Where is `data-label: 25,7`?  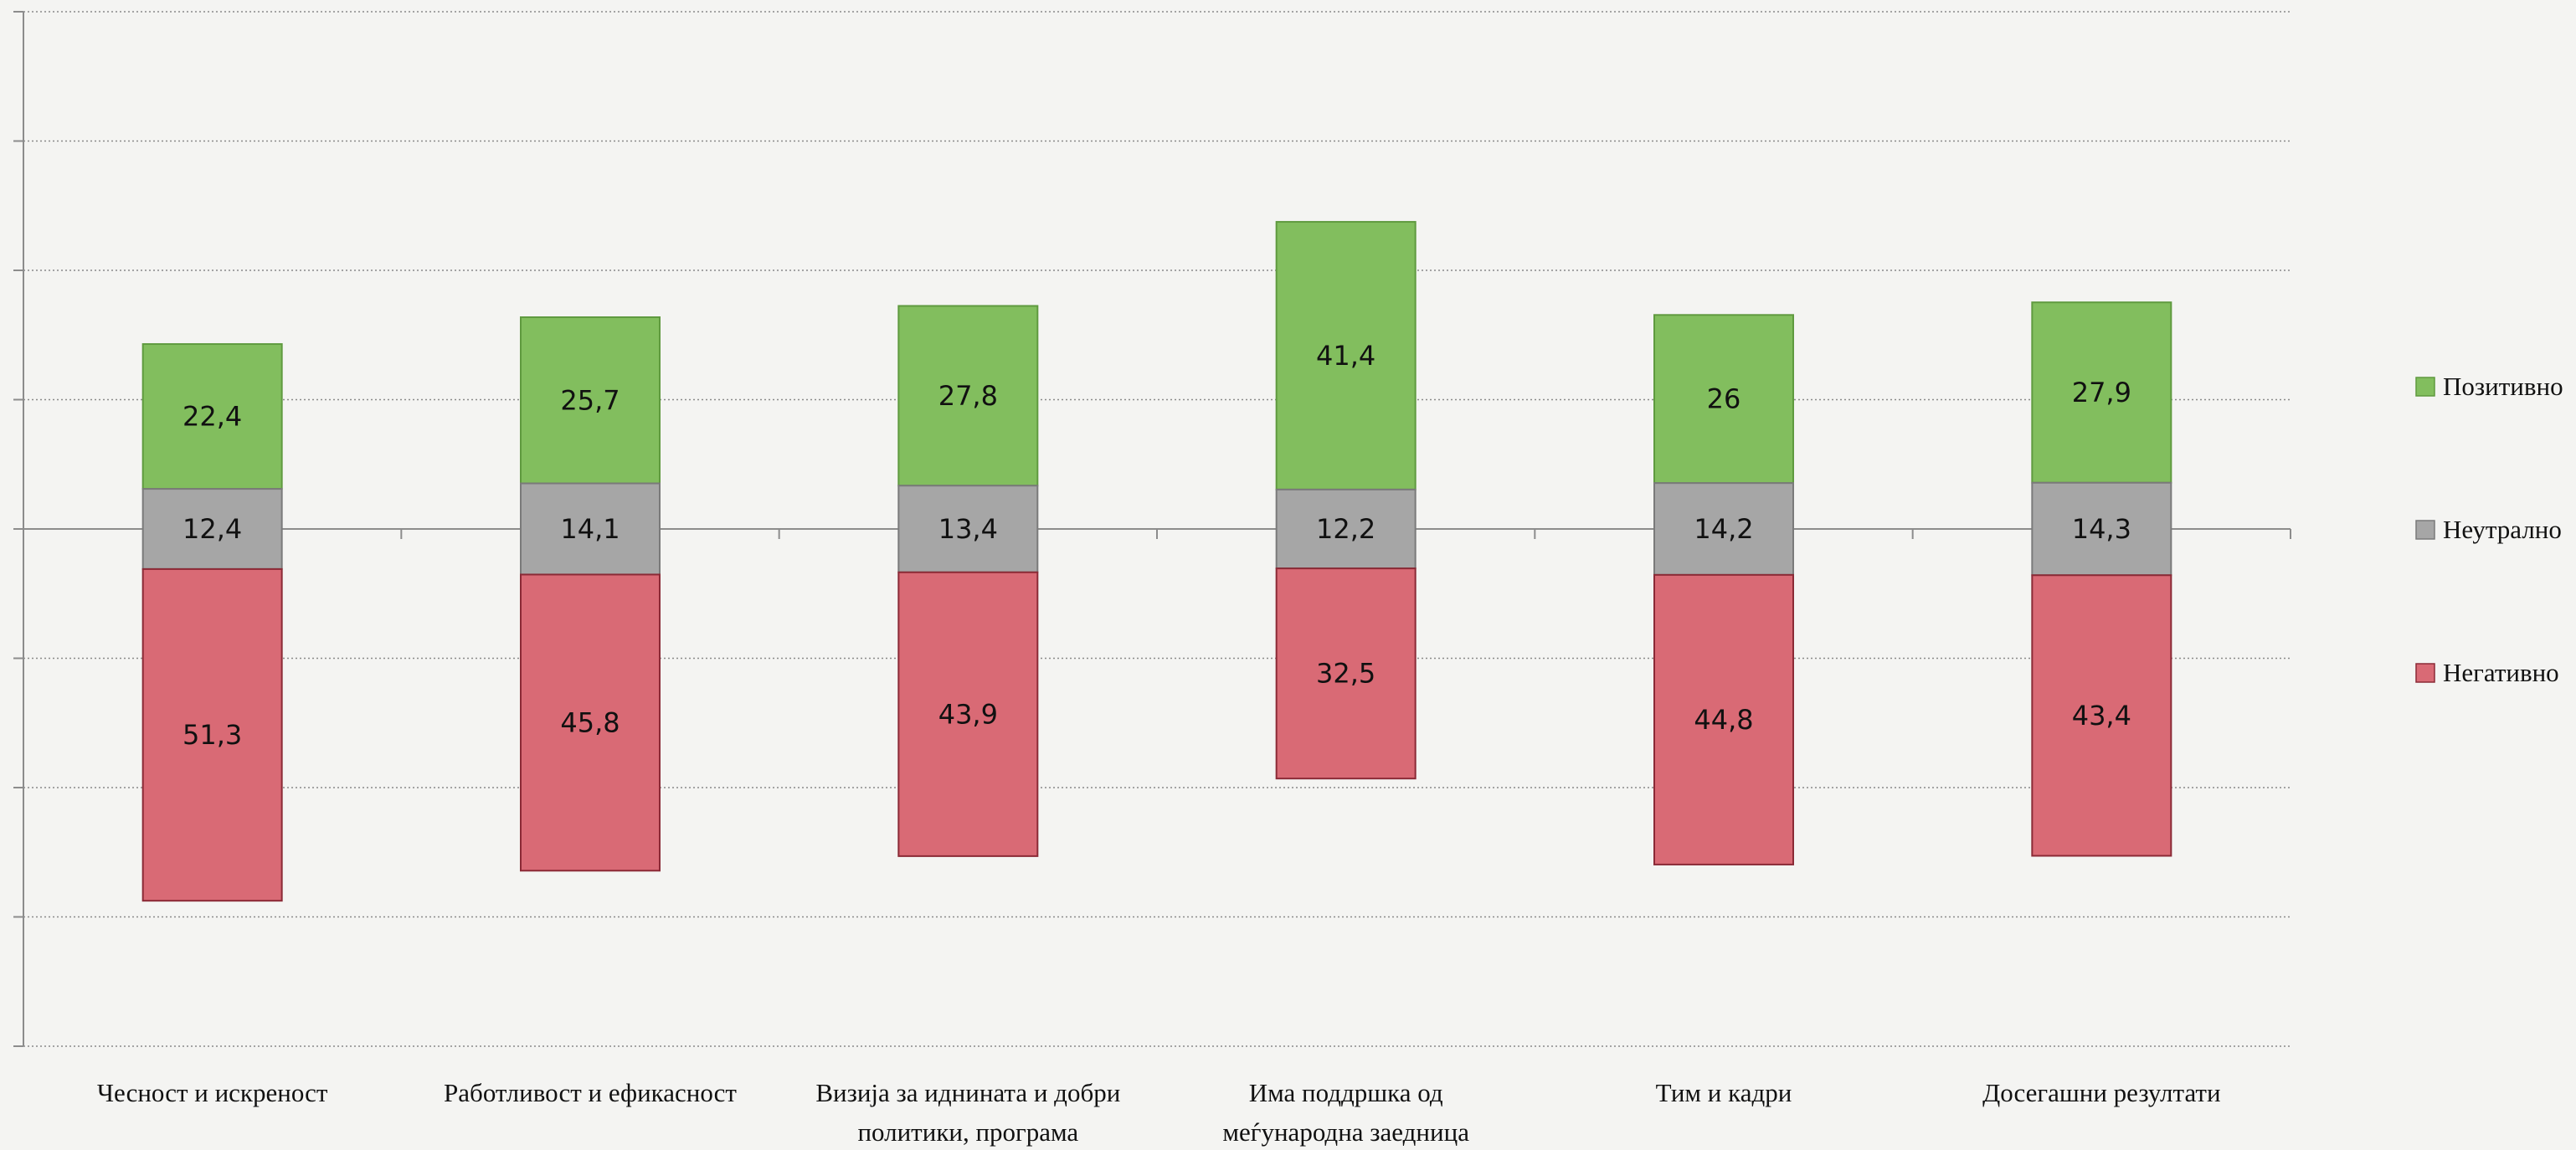 data-label: 25,7 is located at coordinates (590, 400).